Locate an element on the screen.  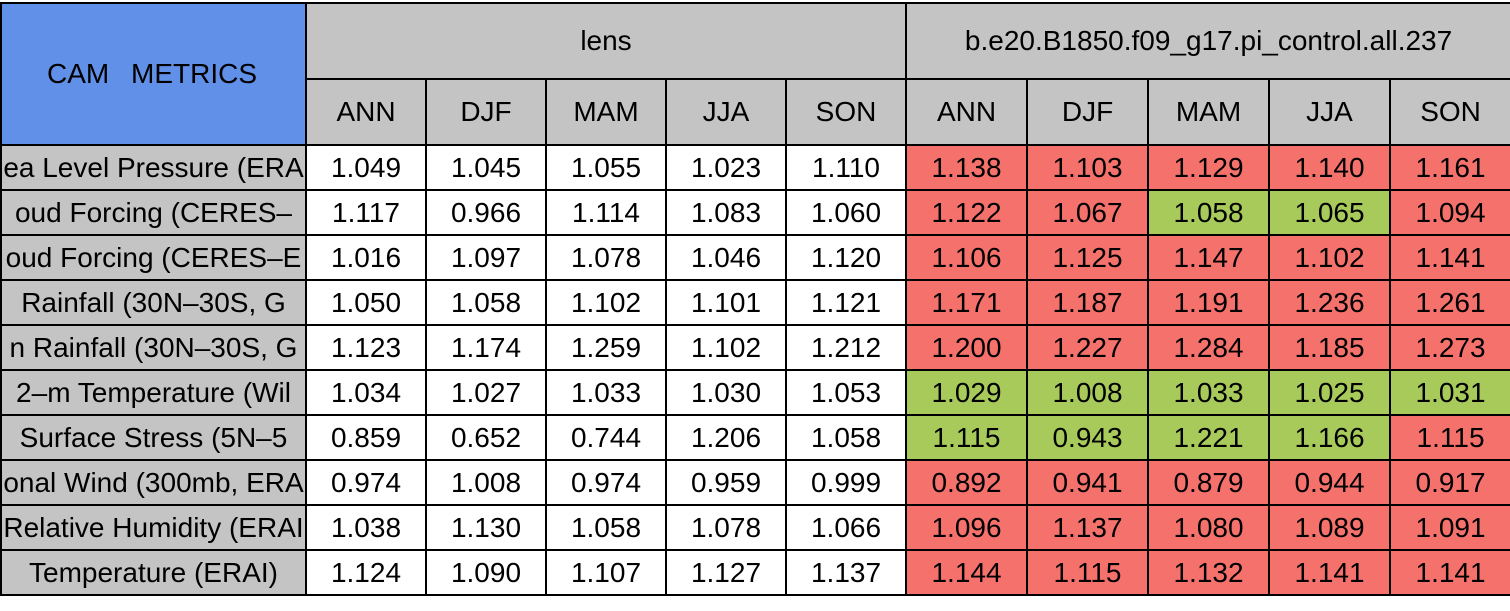
metric-cell-lens: 1.097 is located at coordinates (486, 257).